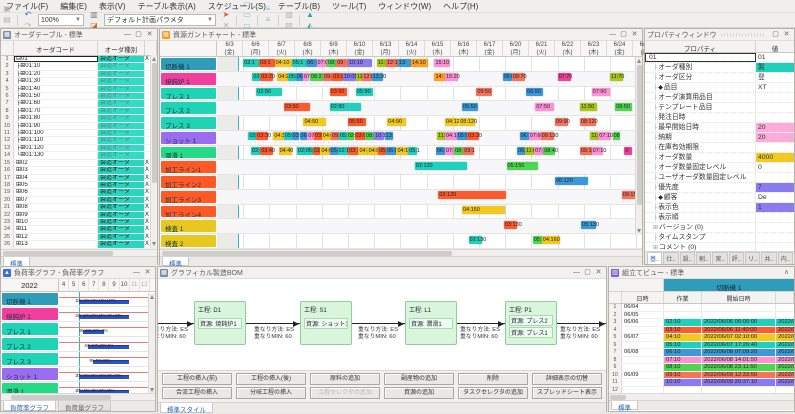 This screenshot has height=414, width=795. Describe the element at coordinates (617, 80) in the screenshot. I see `gantt-task-bar: 11:70` at that location.